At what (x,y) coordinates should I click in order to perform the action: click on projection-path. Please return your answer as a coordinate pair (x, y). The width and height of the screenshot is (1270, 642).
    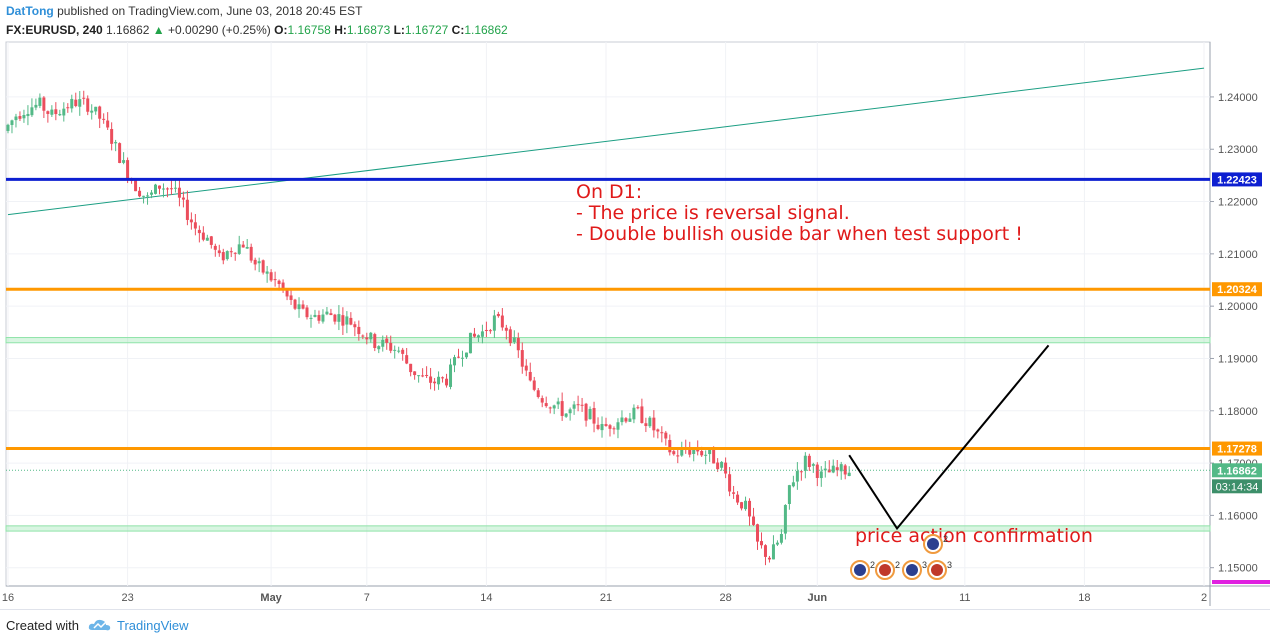
    Looking at the image, I should click on (949, 437).